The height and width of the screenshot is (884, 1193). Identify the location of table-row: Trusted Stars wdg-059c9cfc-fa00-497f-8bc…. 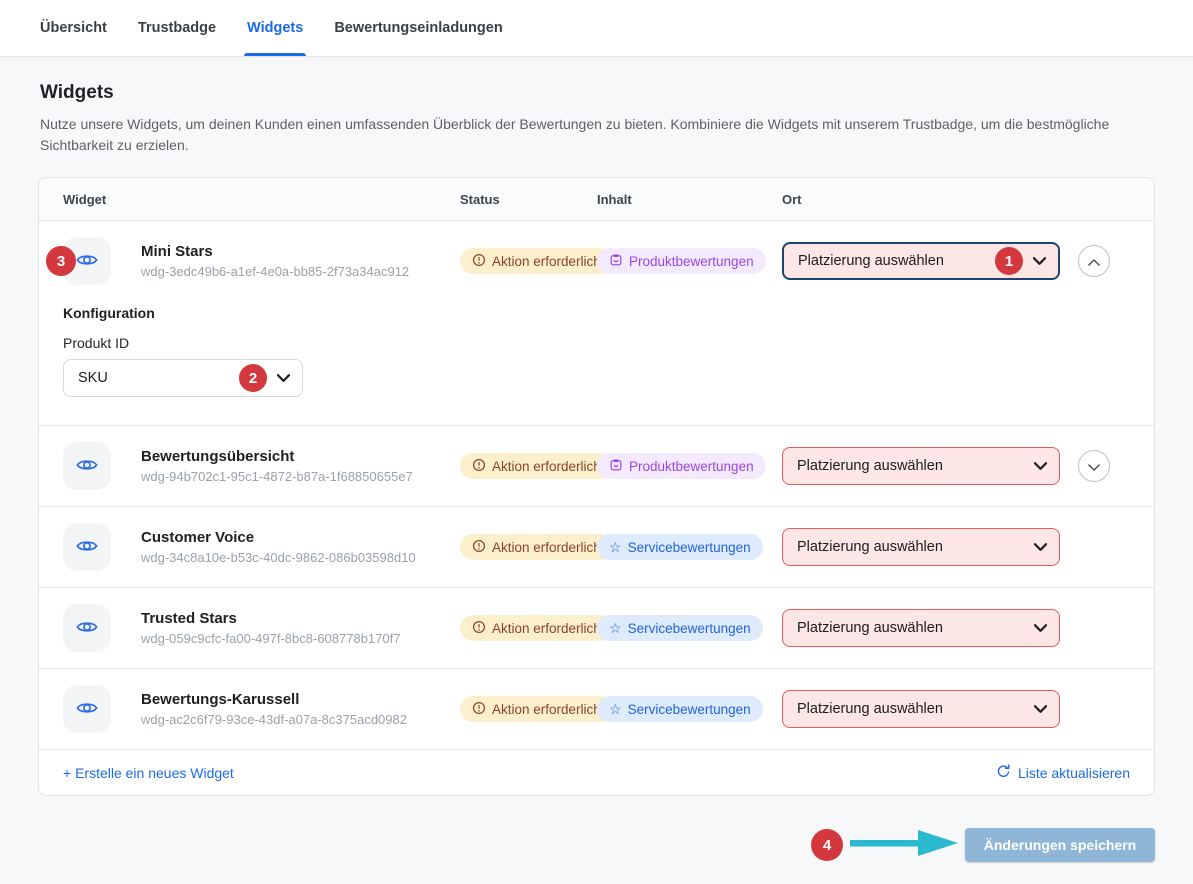
(596, 627).